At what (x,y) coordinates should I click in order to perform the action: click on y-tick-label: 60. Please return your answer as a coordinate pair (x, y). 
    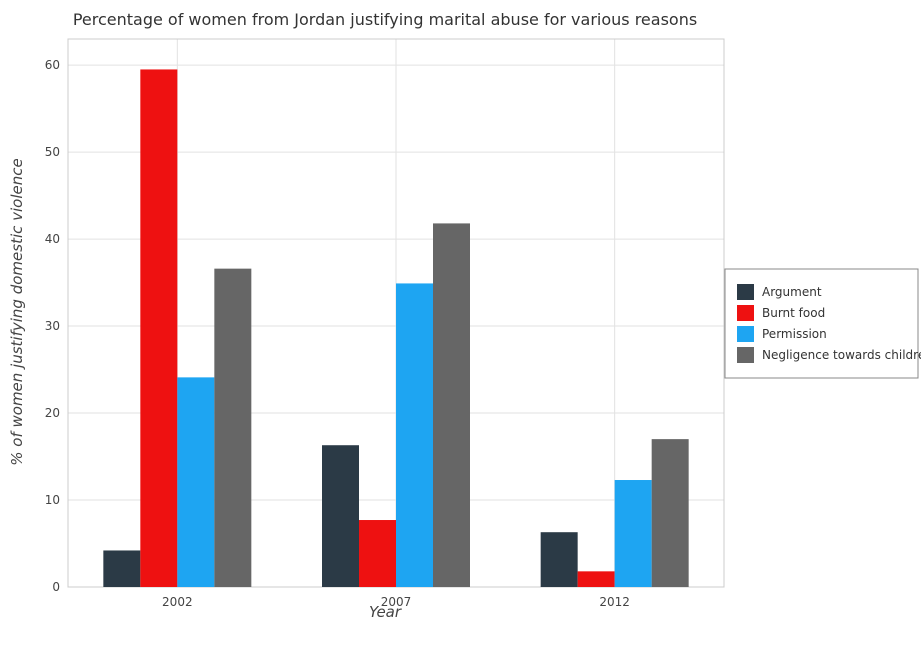
    Looking at the image, I should click on (52, 65).